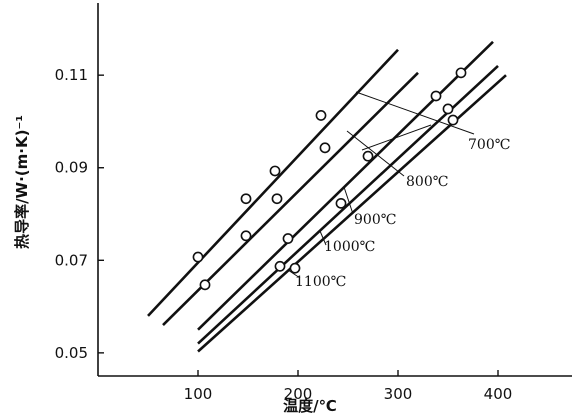 The width and height of the screenshot is (576, 417). I want to click on x-tick-label: 200, so click(298, 394).